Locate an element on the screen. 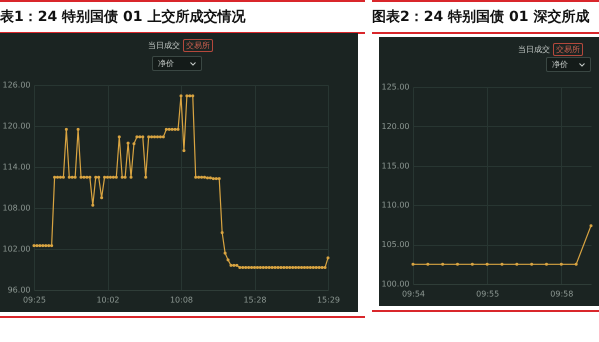 The width and height of the screenshot is (599, 342). y-tick-label: 126.00 is located at coordinates (16, 85).